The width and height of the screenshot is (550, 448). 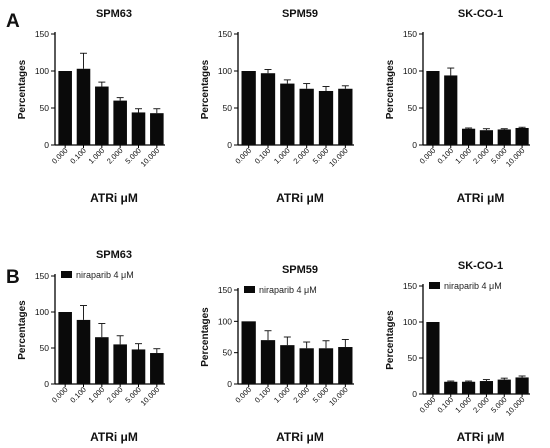 I want to click on panel-label-b: B, so click(x=13, y=277).